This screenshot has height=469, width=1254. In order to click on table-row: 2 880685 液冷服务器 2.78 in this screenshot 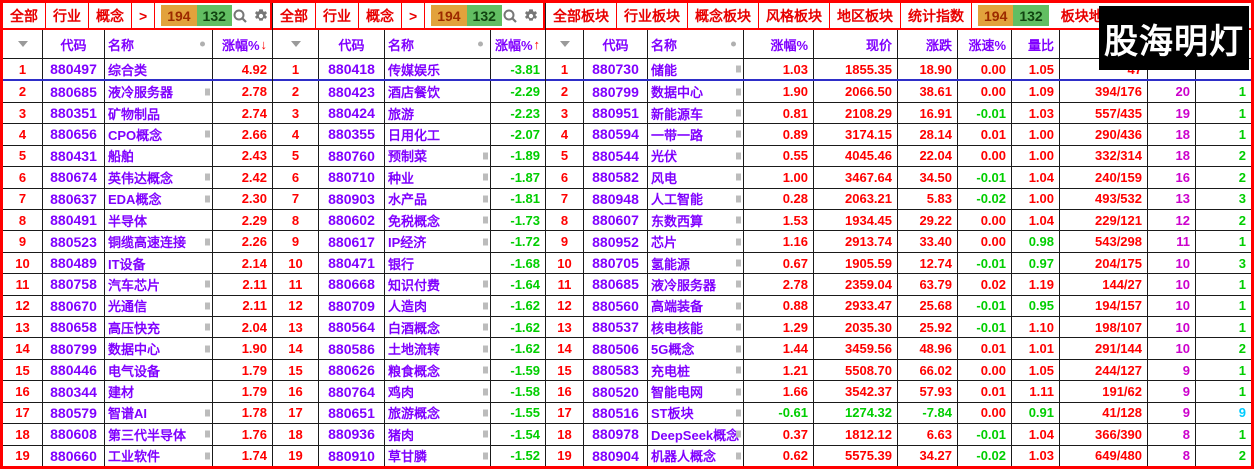, I will do `click(137, 92)`.